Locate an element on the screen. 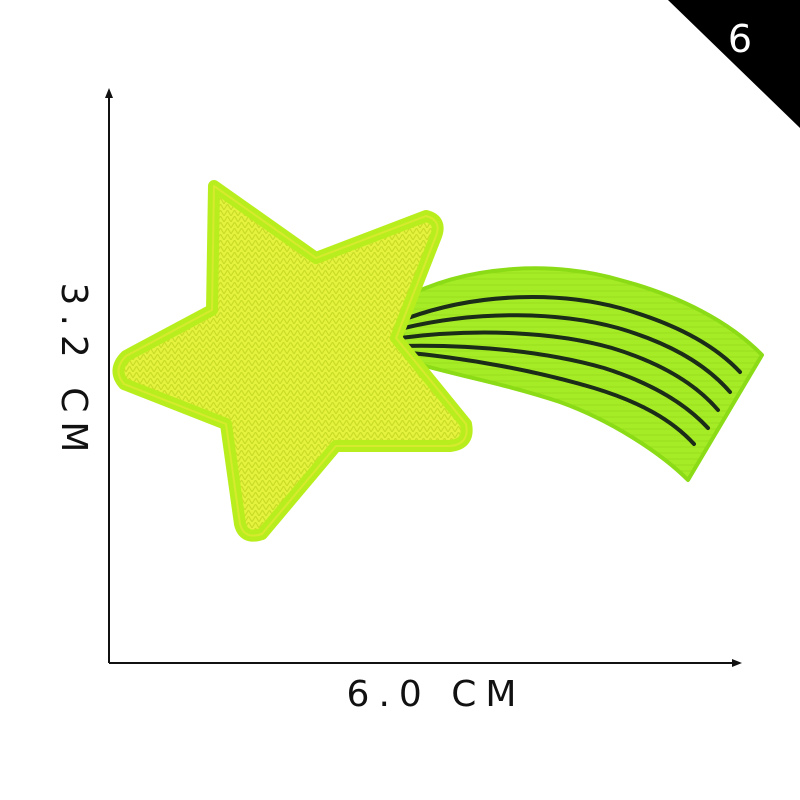  tail-stripes is located at coordinates (569, 370).